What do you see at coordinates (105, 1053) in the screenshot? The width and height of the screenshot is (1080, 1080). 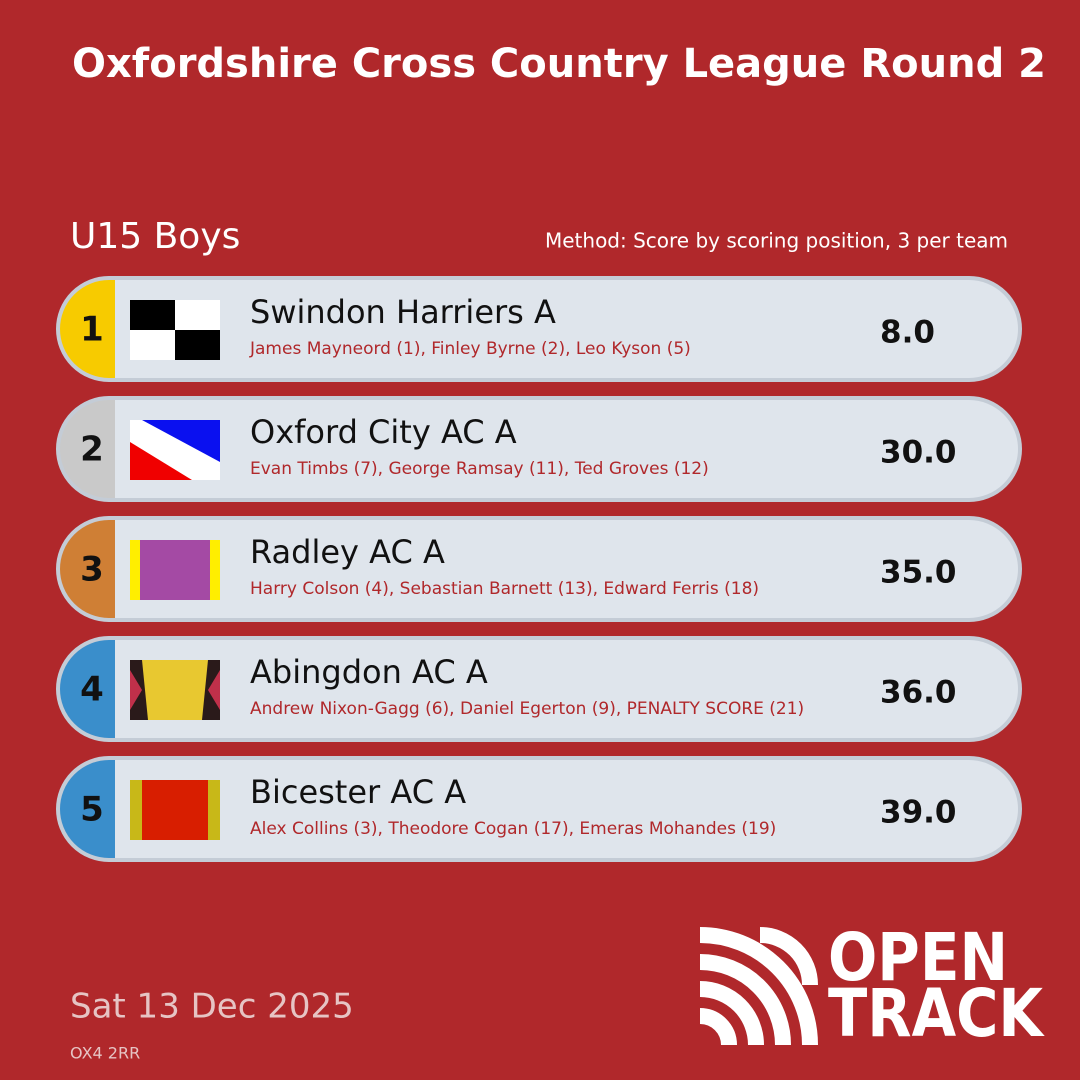 I see `postcode: OX4 2RR` at bounding box center [105, 1053].